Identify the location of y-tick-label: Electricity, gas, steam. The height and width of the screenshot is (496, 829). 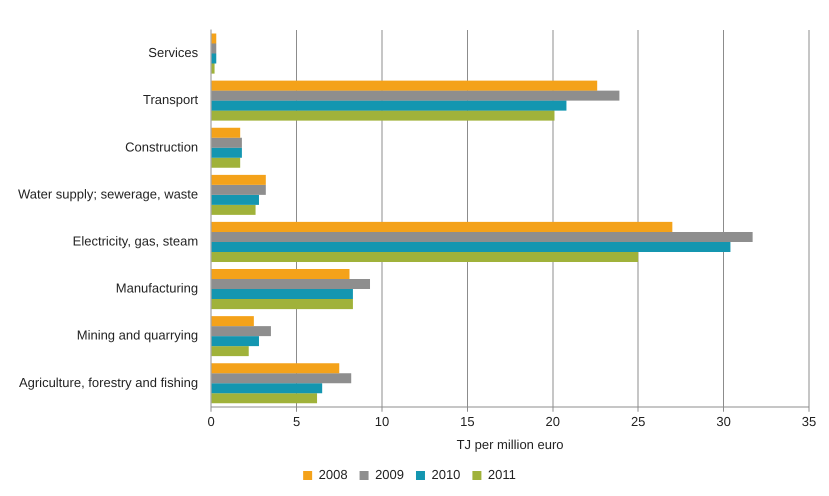
(135, 241).